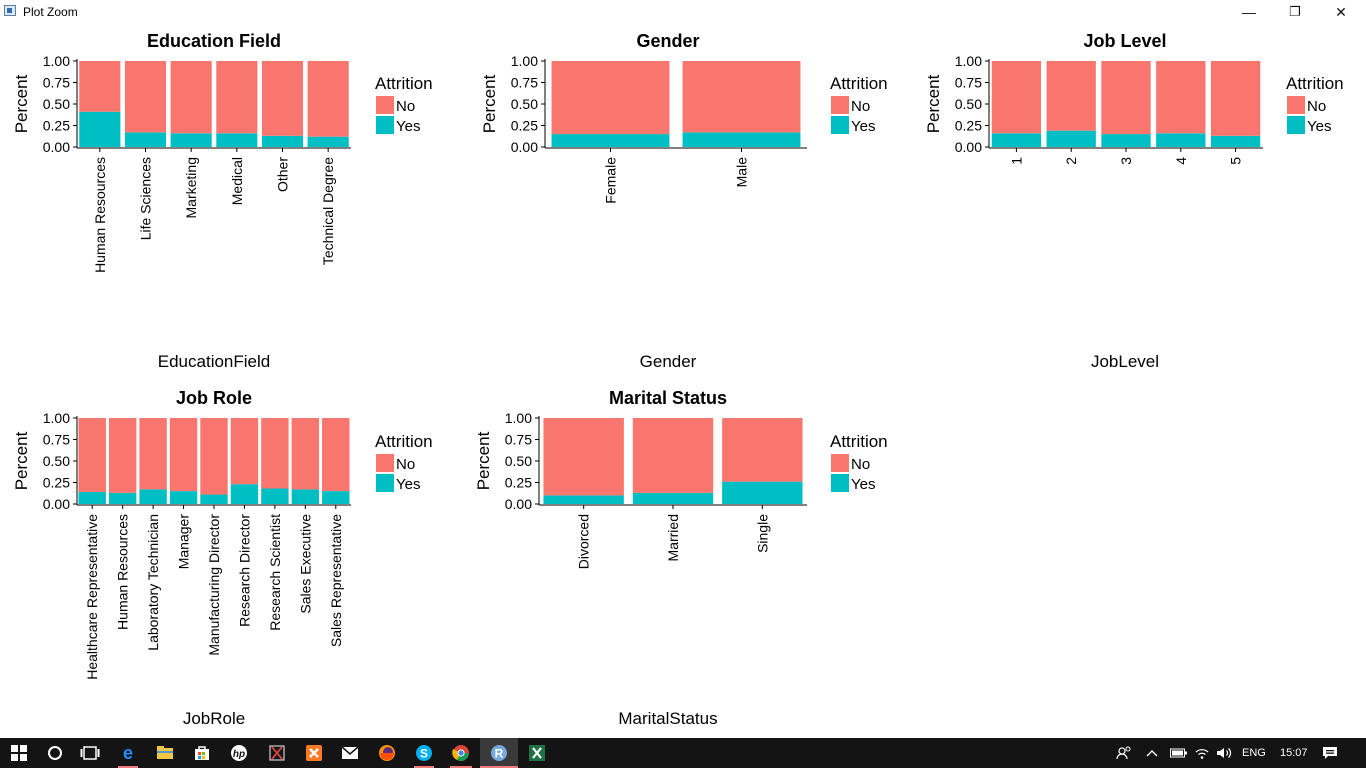 The height and width of the screenshot is (768, 1366). I want to click on x-tick-label: Other, so click(283, 174).